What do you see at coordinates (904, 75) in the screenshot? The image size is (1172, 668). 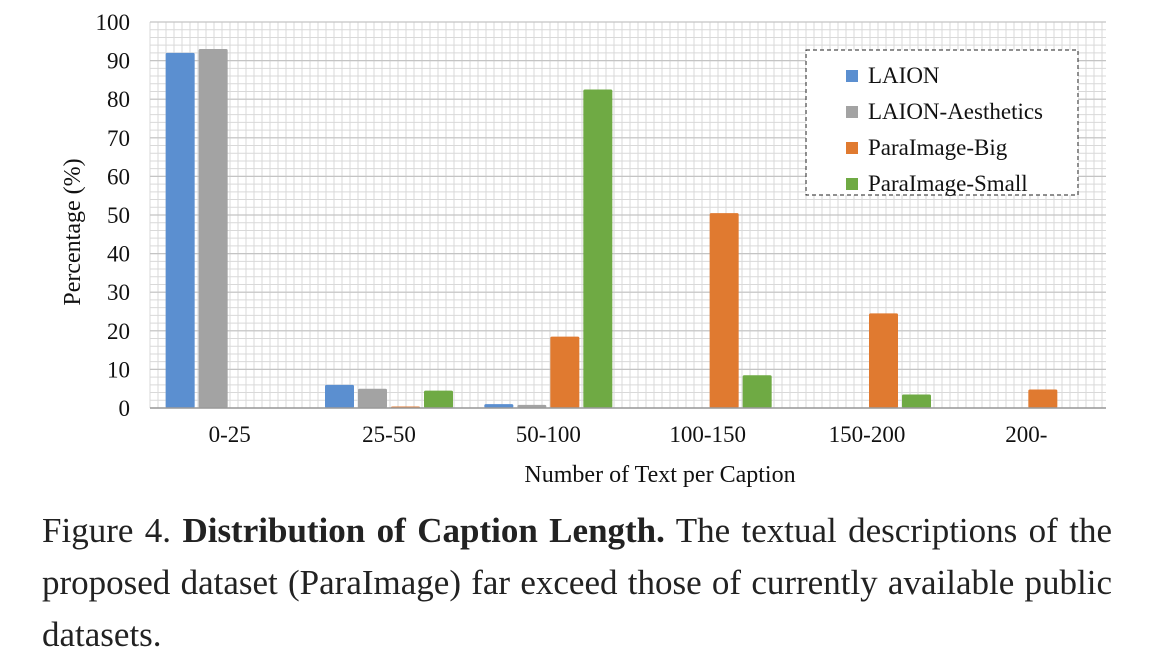 I see `legend-label: LAION` at bounding box center [904, 75].